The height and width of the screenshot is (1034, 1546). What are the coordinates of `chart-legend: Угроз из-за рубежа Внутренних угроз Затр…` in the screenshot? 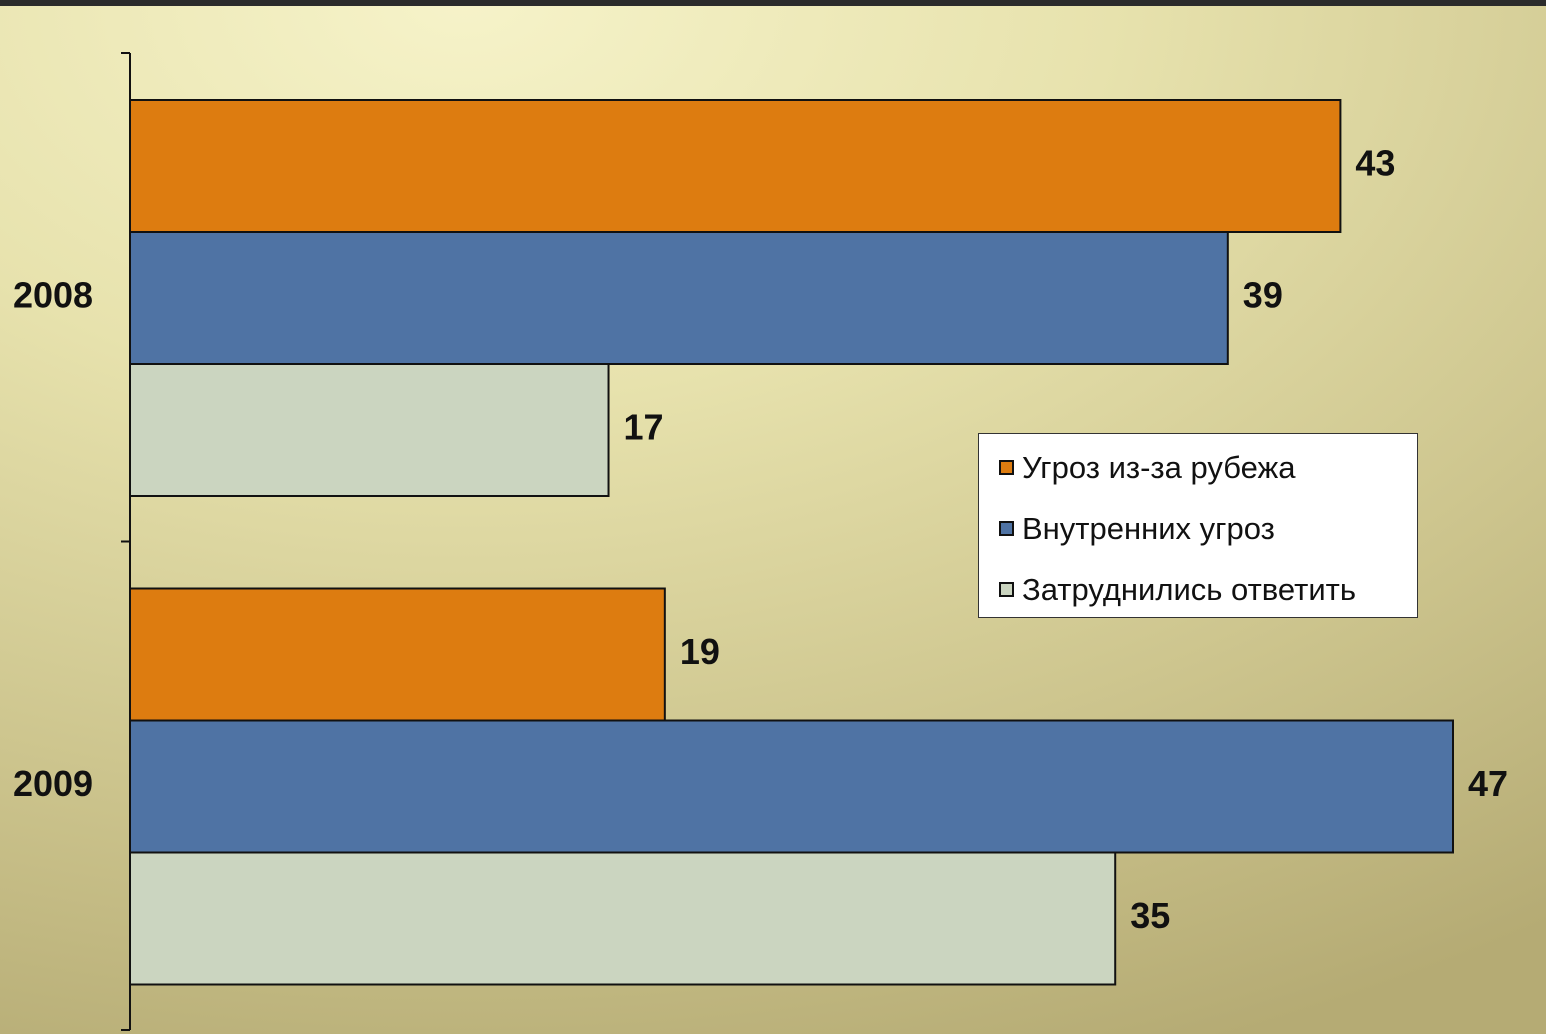 It's located at (1198, 525).